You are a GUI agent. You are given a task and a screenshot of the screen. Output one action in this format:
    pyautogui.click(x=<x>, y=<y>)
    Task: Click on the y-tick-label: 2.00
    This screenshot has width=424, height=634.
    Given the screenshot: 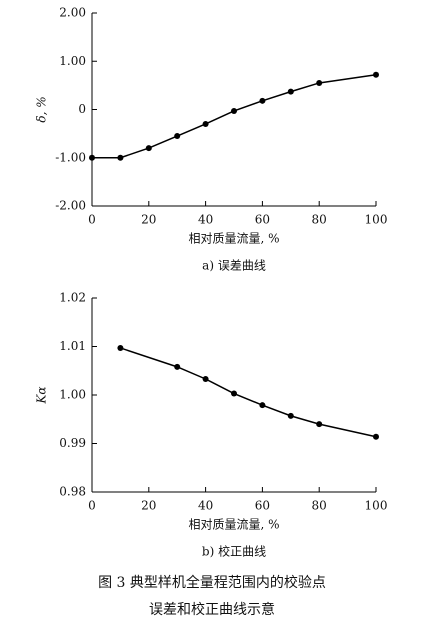 What is the action you would take?
    pyautogui.click(x=72, y=13)
    